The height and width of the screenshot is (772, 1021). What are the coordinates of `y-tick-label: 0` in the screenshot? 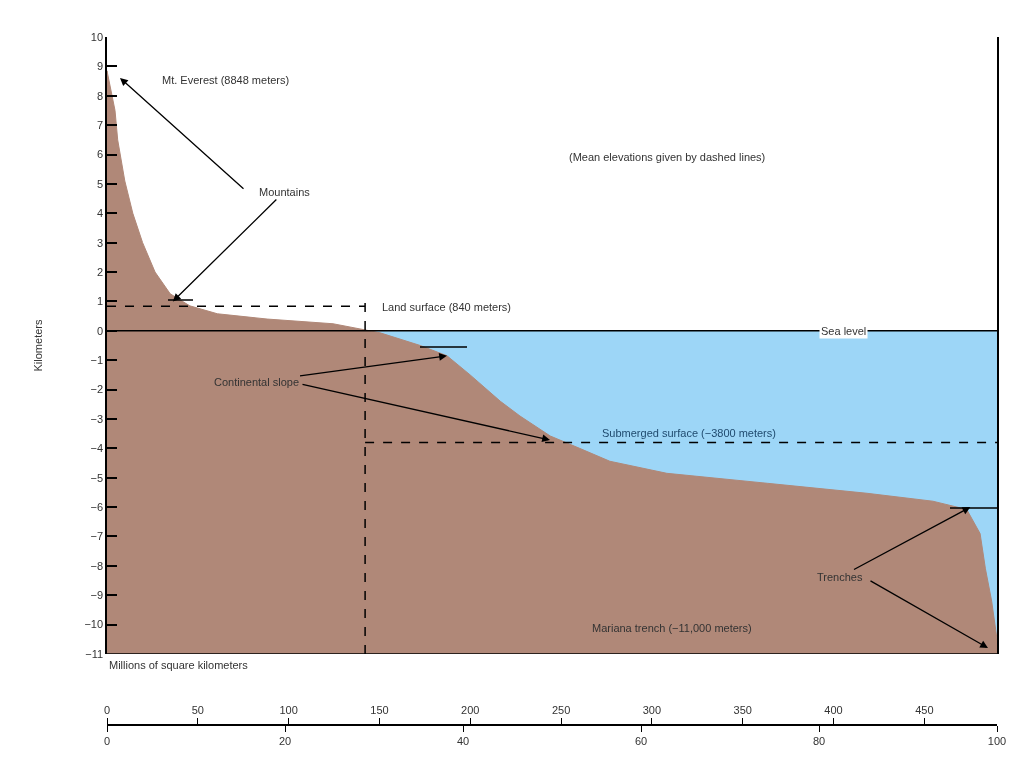 It's located at (100, 330).